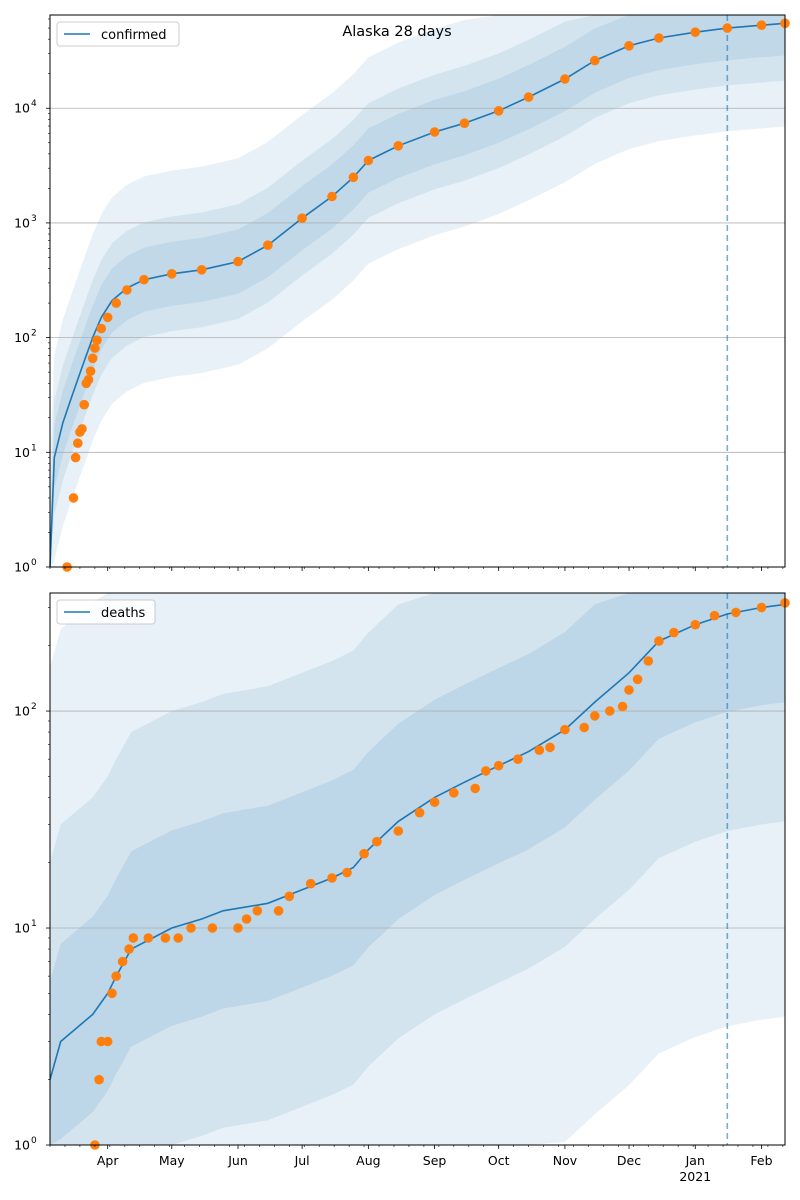 The height and width of the screenshot is (1200, 800). What do you see at coordinates (123, 613) in the screenshot?
I see `legend-label: deaths` at bounding box center [123, 613].